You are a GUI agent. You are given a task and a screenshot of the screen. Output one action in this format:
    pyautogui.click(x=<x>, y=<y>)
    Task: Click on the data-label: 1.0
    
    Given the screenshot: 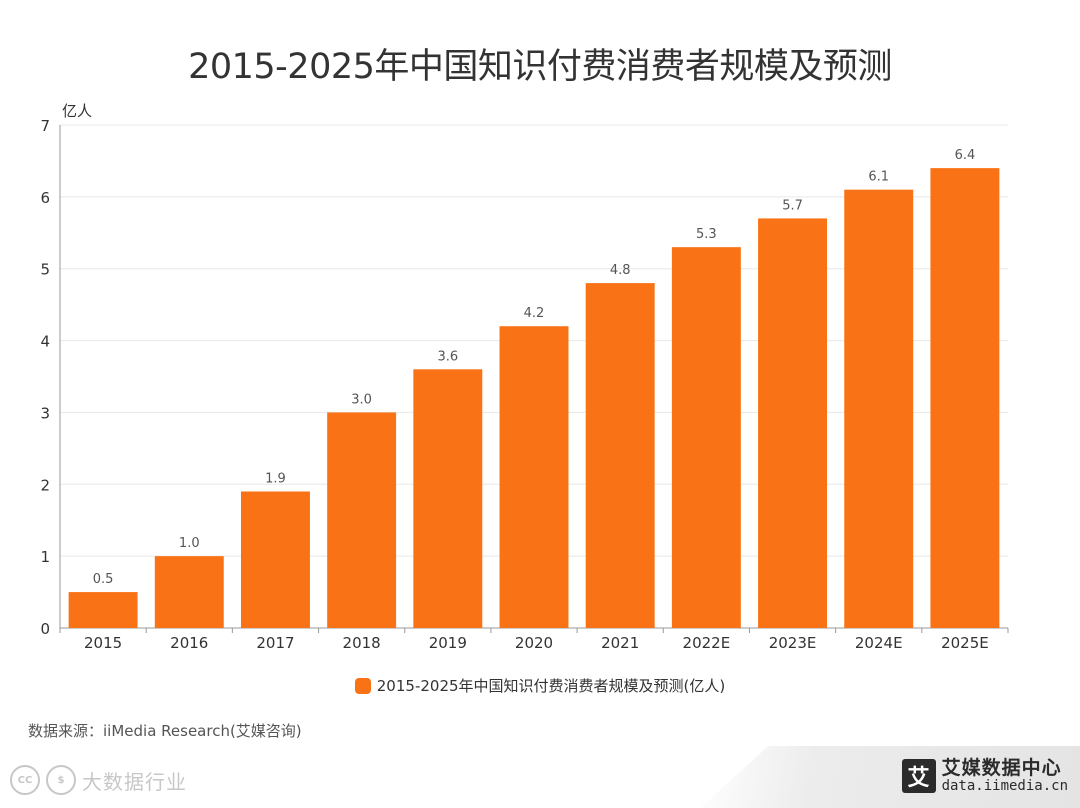 What is the action you would take?
    pyautogui.click(x=189, y=543)
    